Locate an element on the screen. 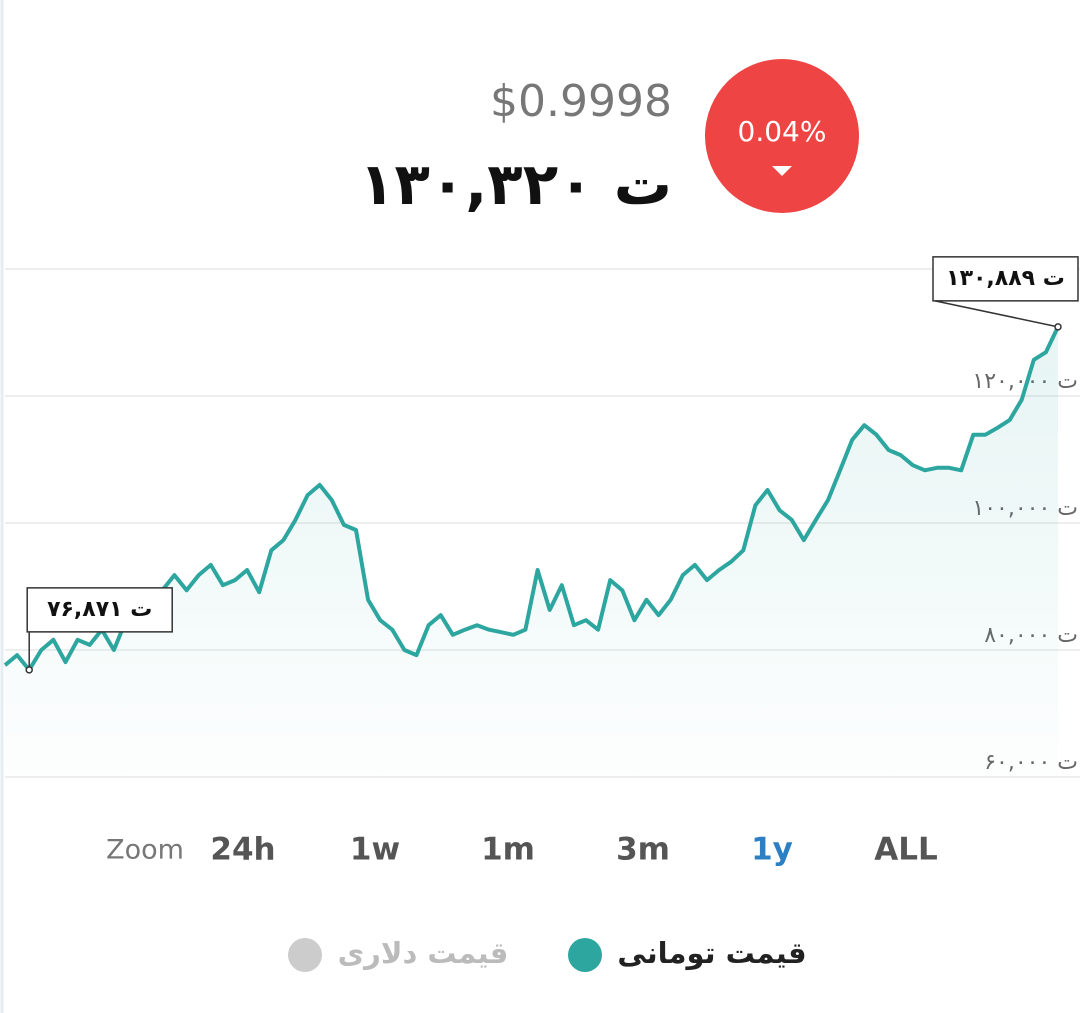 Image resolution: width=1080 pixels, height=1013 pixels. zoom-options: 24h 1w 1m 3m 1y ALL is located at coordinates (573, 850).